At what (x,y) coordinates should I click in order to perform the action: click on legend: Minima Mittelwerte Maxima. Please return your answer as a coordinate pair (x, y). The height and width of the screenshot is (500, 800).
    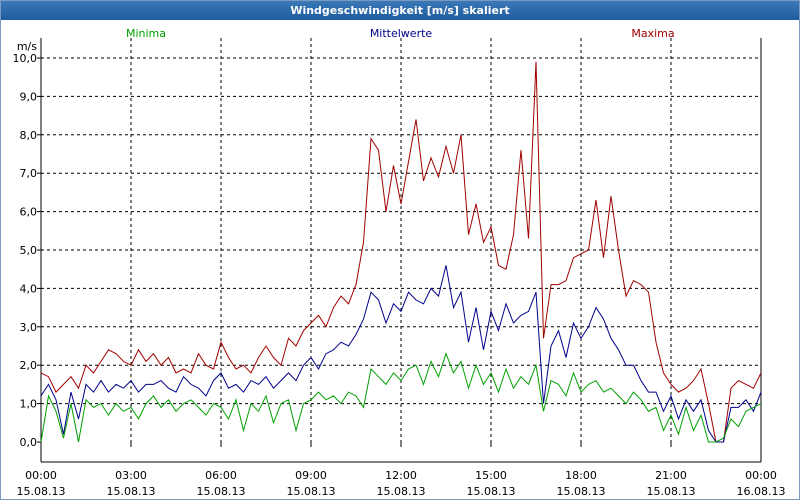
    Looking at the image, I should click on (400, 33).